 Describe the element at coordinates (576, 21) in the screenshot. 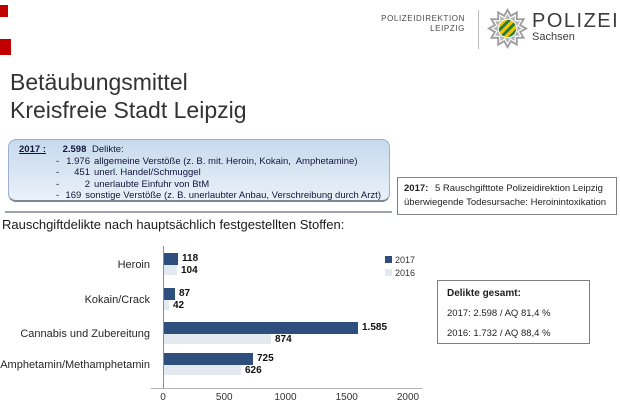

I see `brand-name: POLIZEI` at that location.